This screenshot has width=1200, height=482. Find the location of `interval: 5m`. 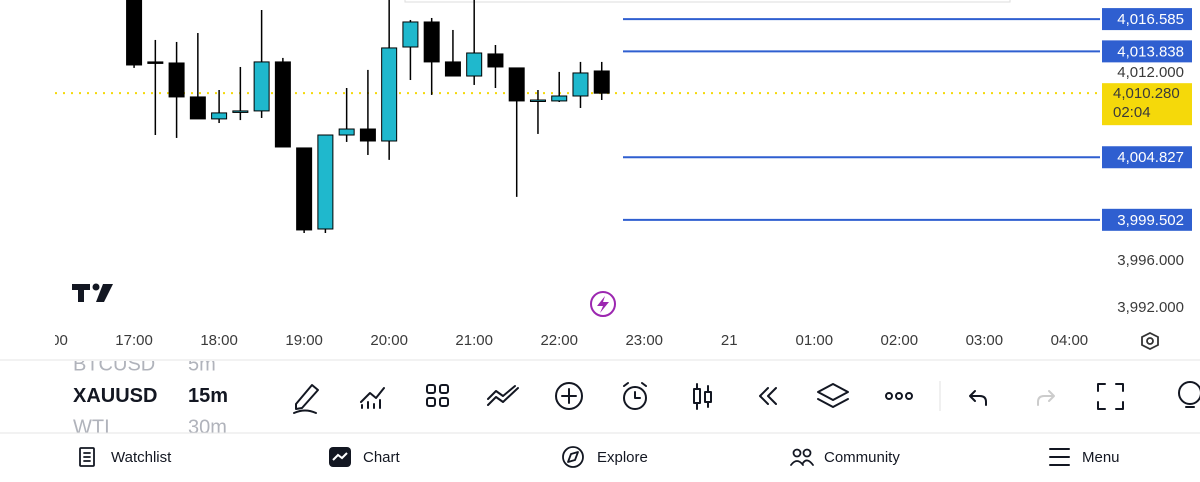

interval: 5m is located at coordinates (202, 364).